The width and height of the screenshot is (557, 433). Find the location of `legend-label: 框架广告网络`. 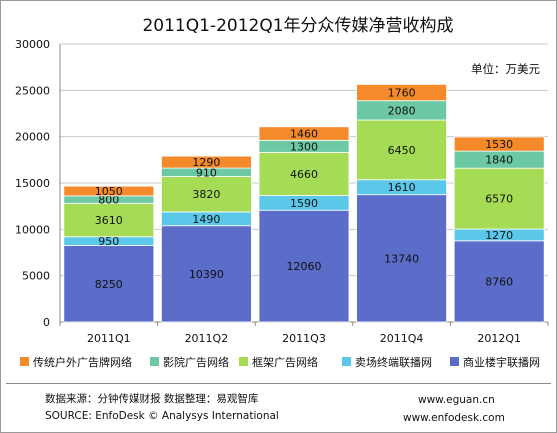

legend-label: 框架广告网络 is located at coordinates (285, 362).